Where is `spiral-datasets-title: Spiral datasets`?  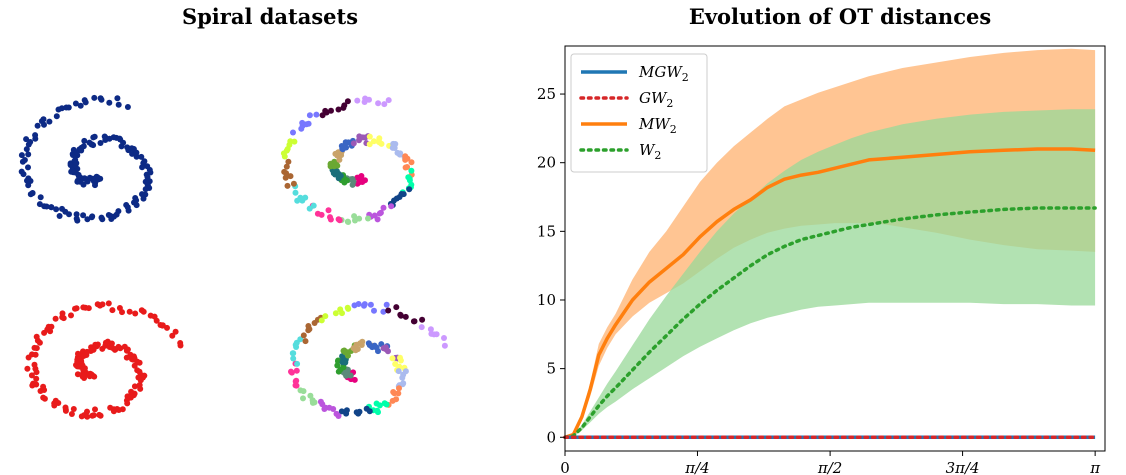
spiral-datasets-title: Spiral datasets is located at coordinates (270, 16).